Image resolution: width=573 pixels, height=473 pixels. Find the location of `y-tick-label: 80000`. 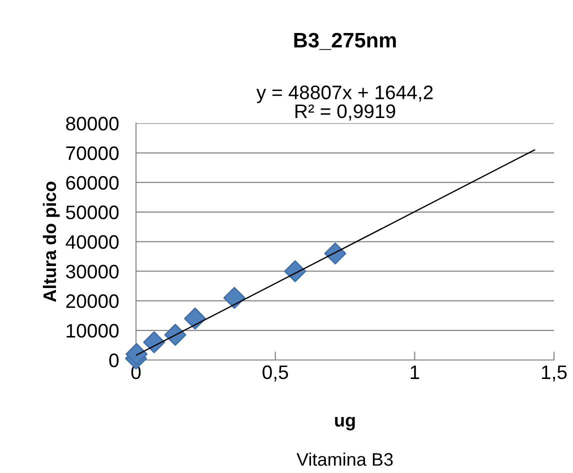

y-tick-label: 80000 is located at coordinates (92, 123).